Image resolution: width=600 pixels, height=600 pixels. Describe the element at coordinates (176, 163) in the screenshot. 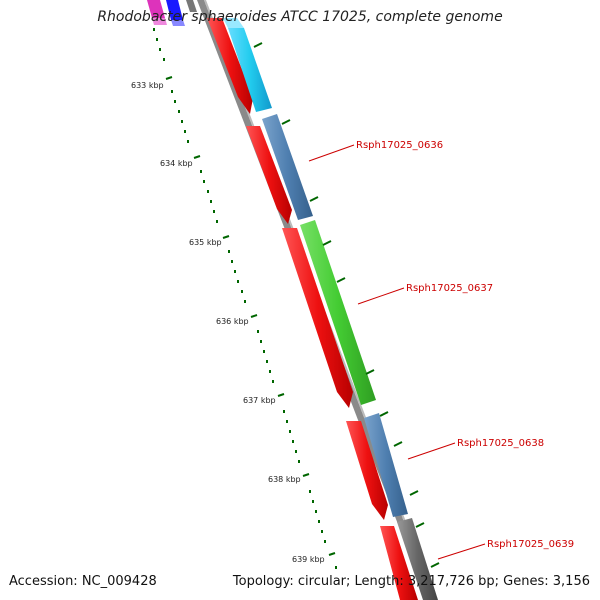

I see `scale-label: 634 kbp` at that location.